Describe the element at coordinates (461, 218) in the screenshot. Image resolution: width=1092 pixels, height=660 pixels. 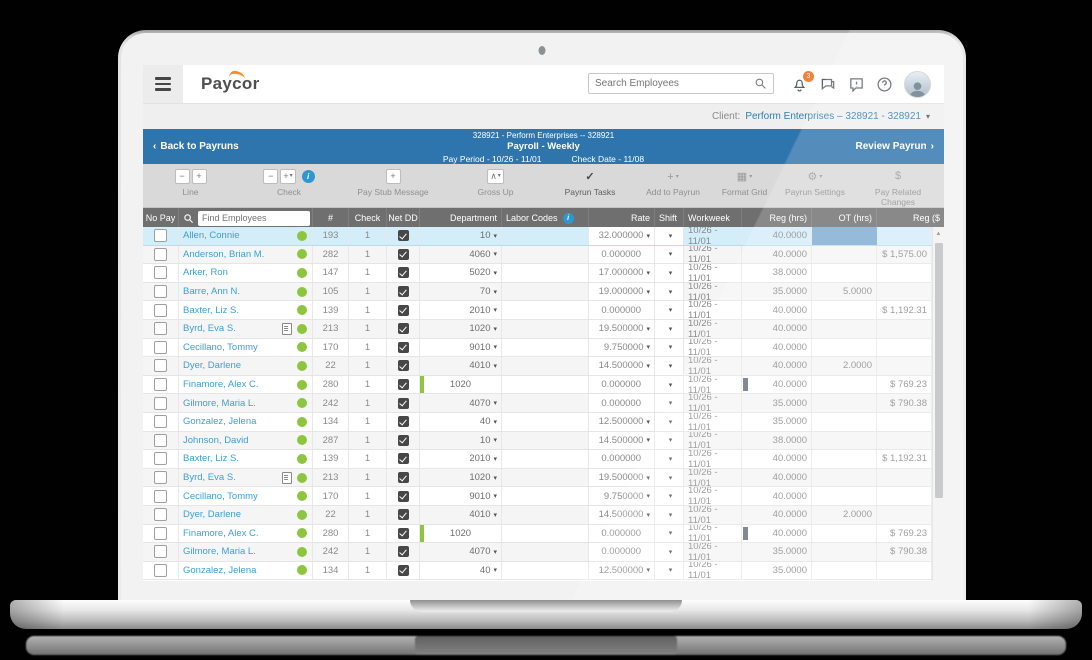
I see `col-department: Department` at that location.